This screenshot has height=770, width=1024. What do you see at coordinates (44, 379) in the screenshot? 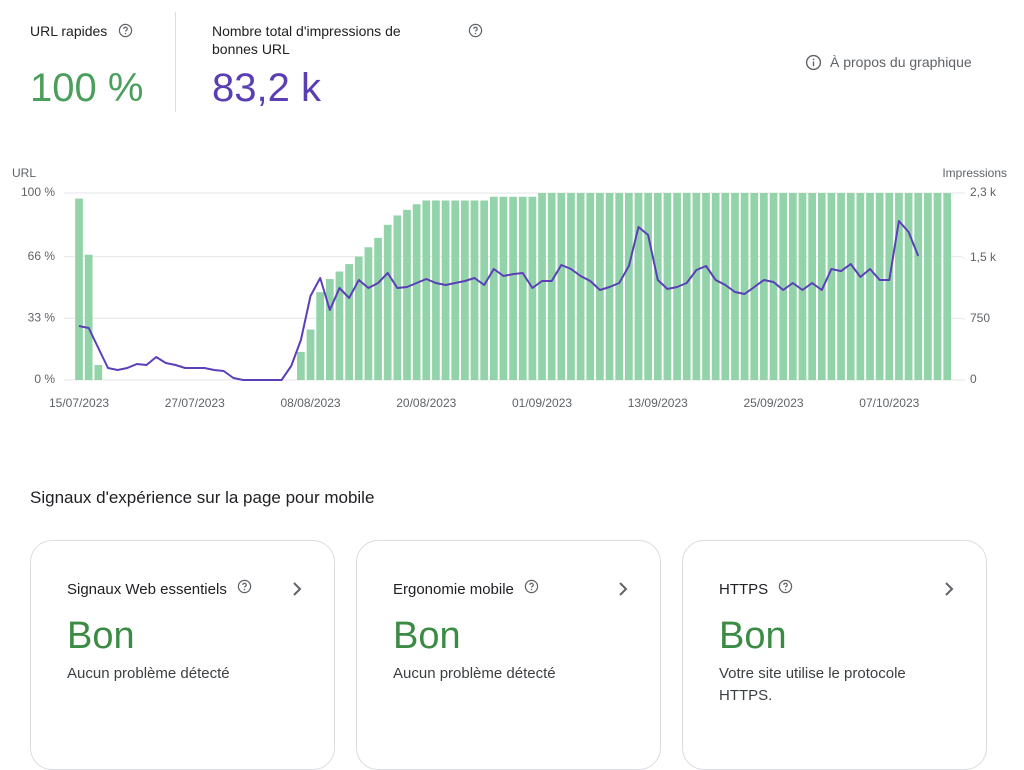
I see `y-tick-label: 0 %` at bounding box center [44, 379].